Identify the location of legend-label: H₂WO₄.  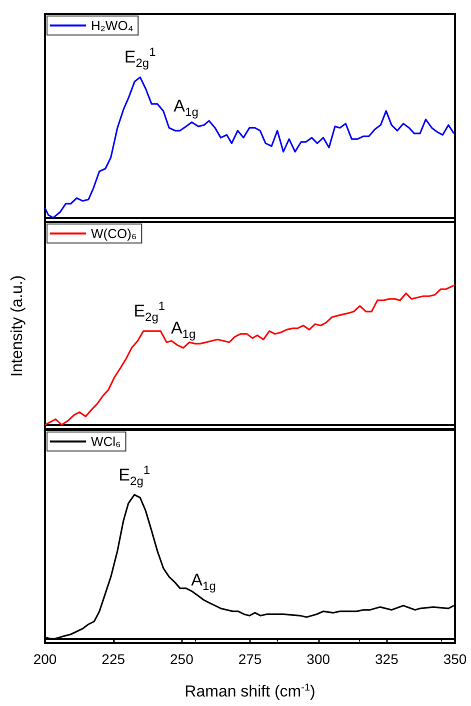
(112, 25).